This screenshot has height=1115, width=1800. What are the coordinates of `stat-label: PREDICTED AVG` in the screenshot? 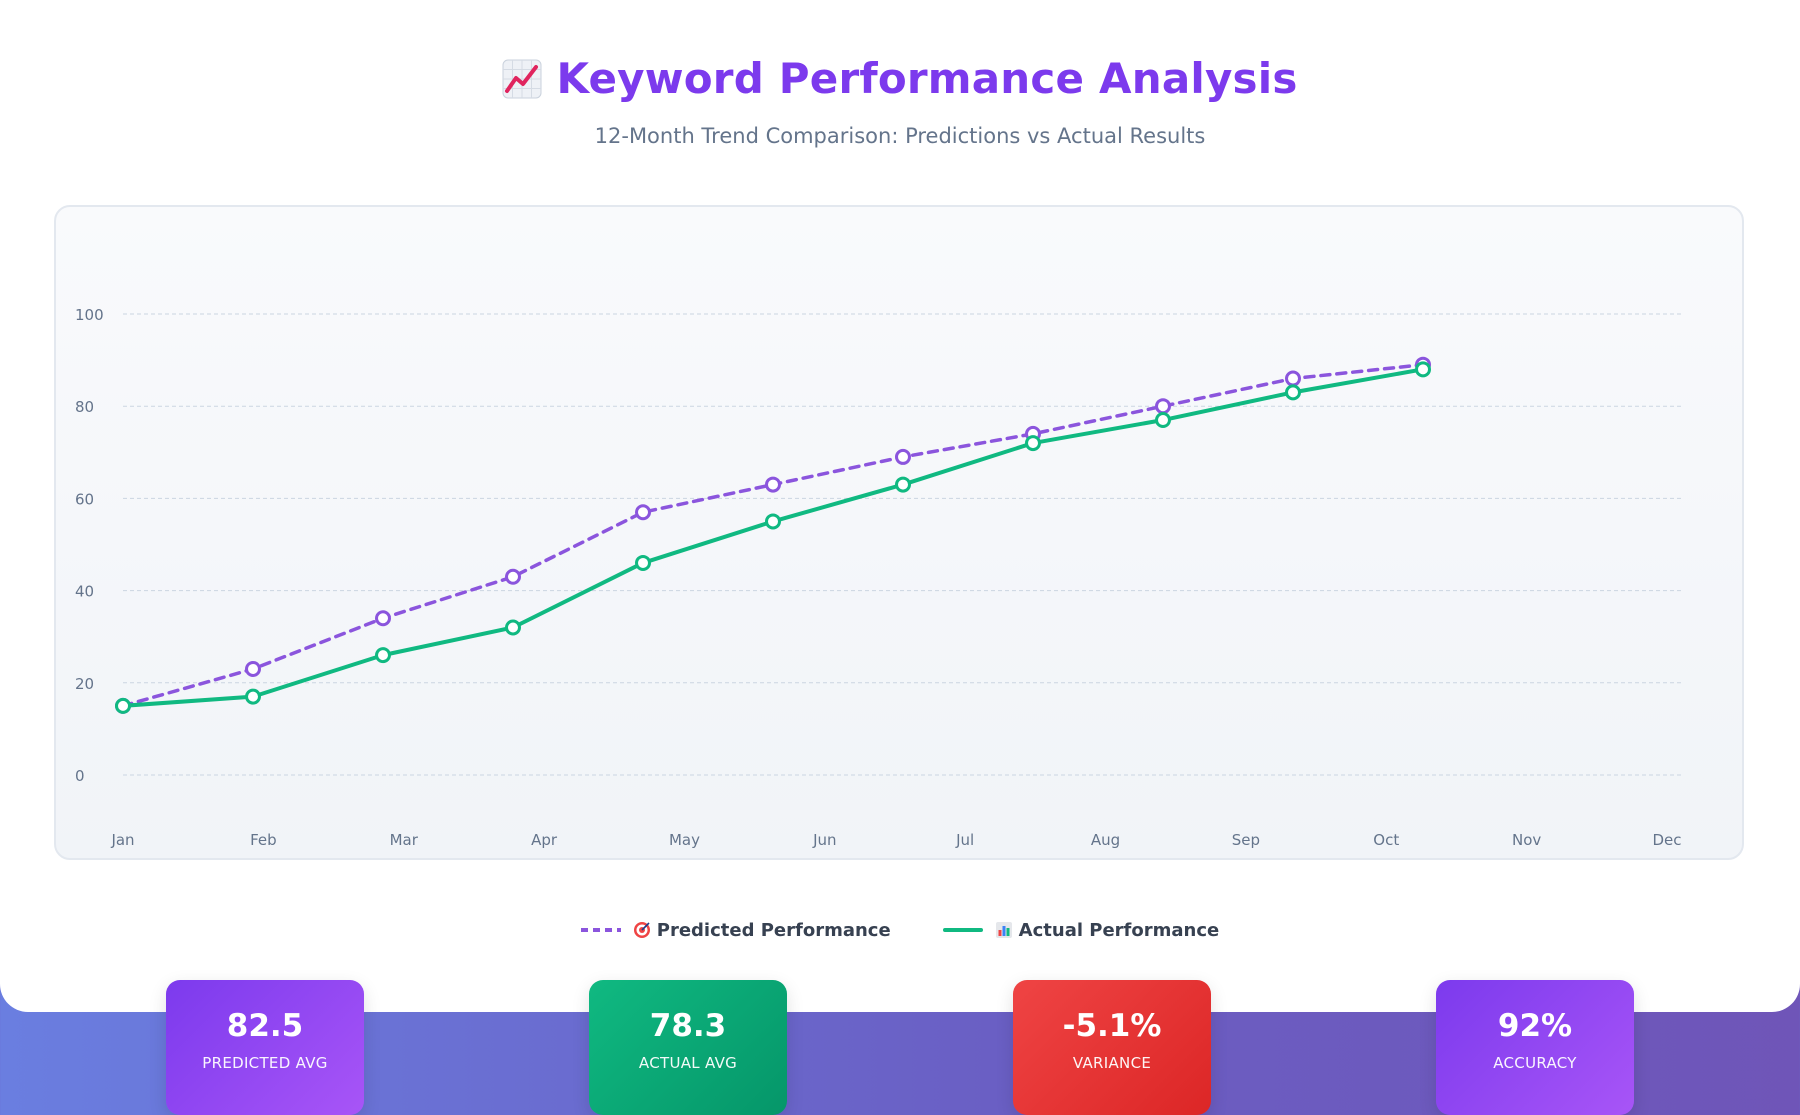 It's located at (265, 1063).